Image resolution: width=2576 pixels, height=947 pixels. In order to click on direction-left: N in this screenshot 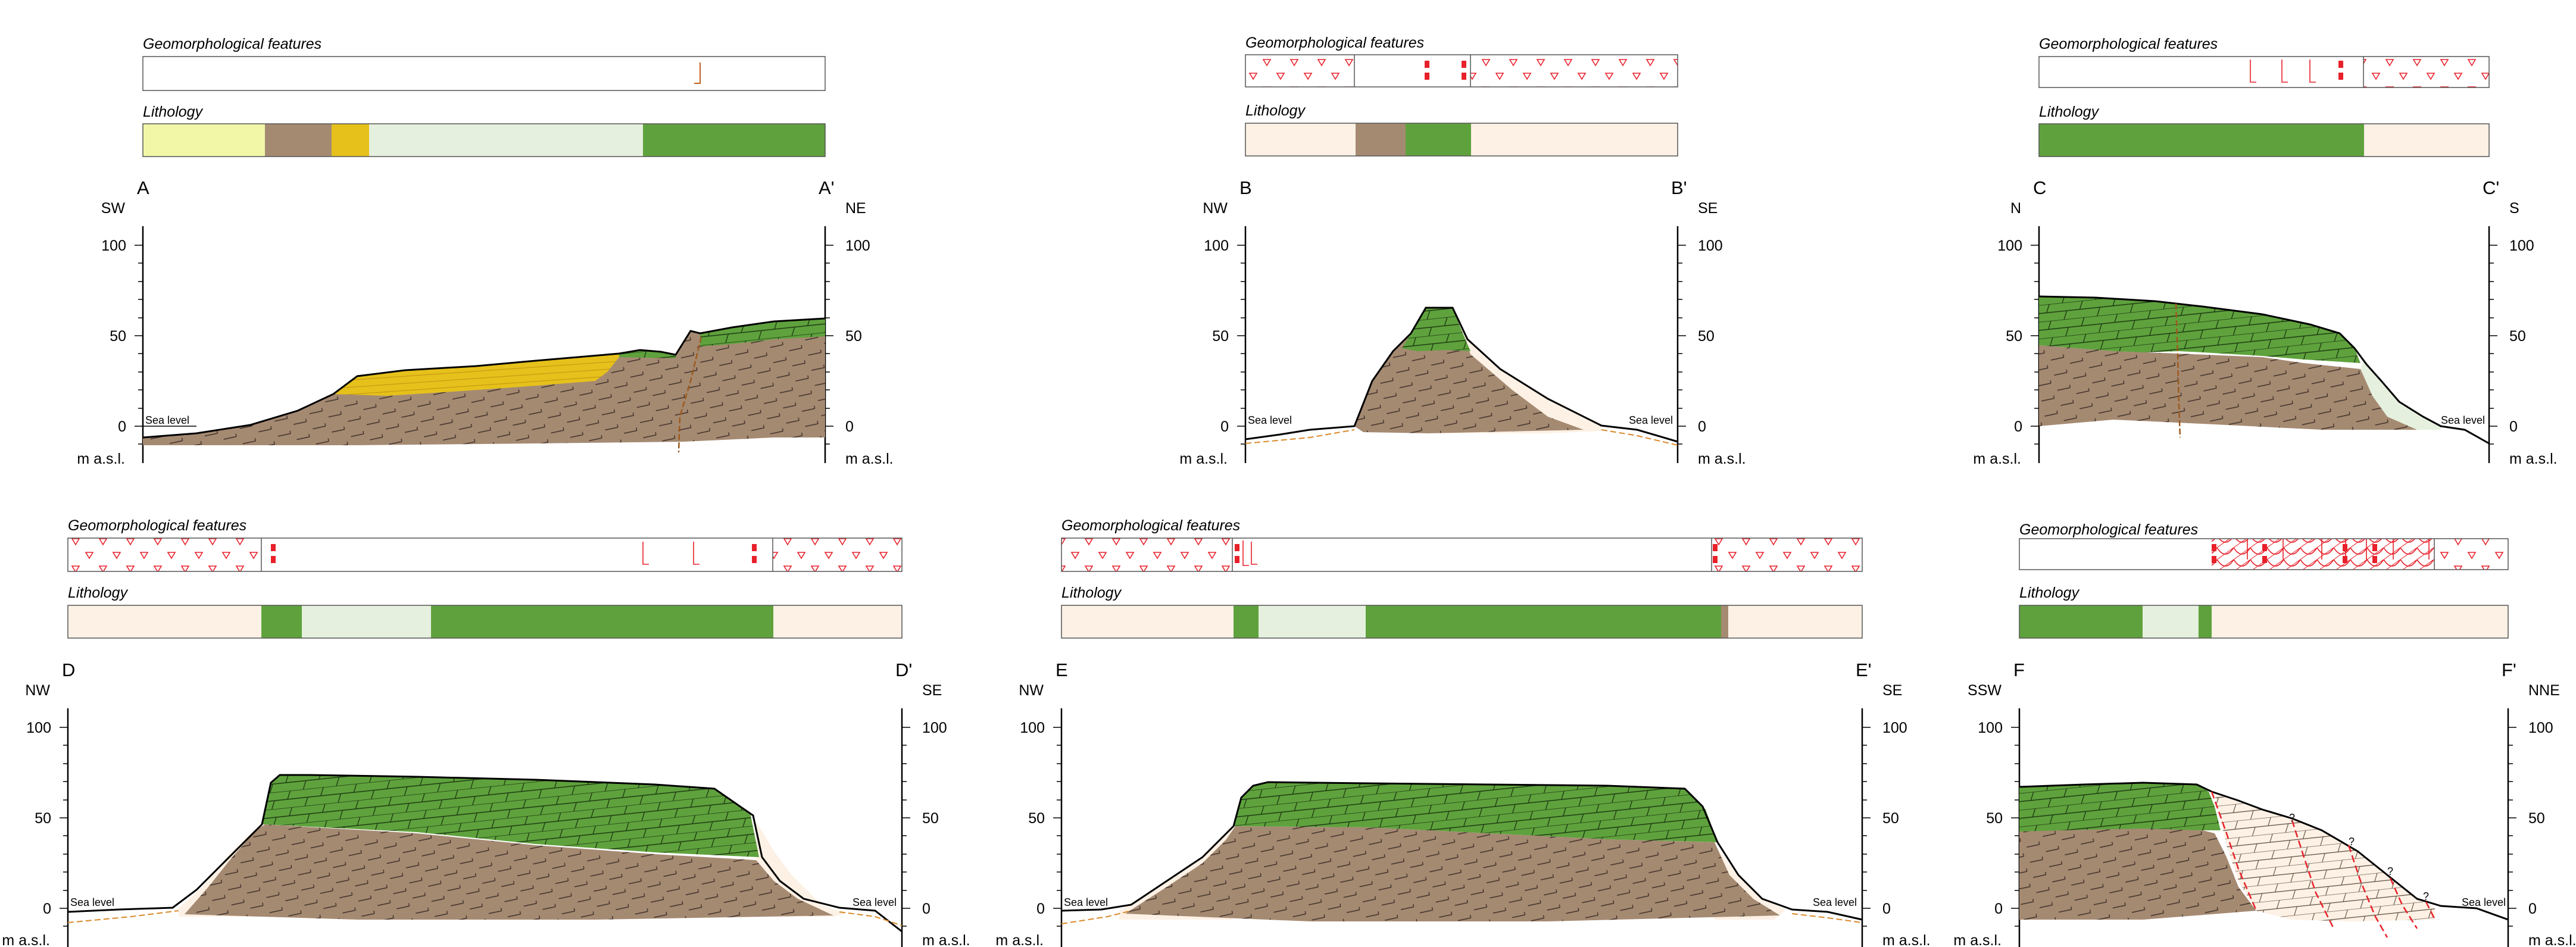, I will do `click(2015, 208)`.